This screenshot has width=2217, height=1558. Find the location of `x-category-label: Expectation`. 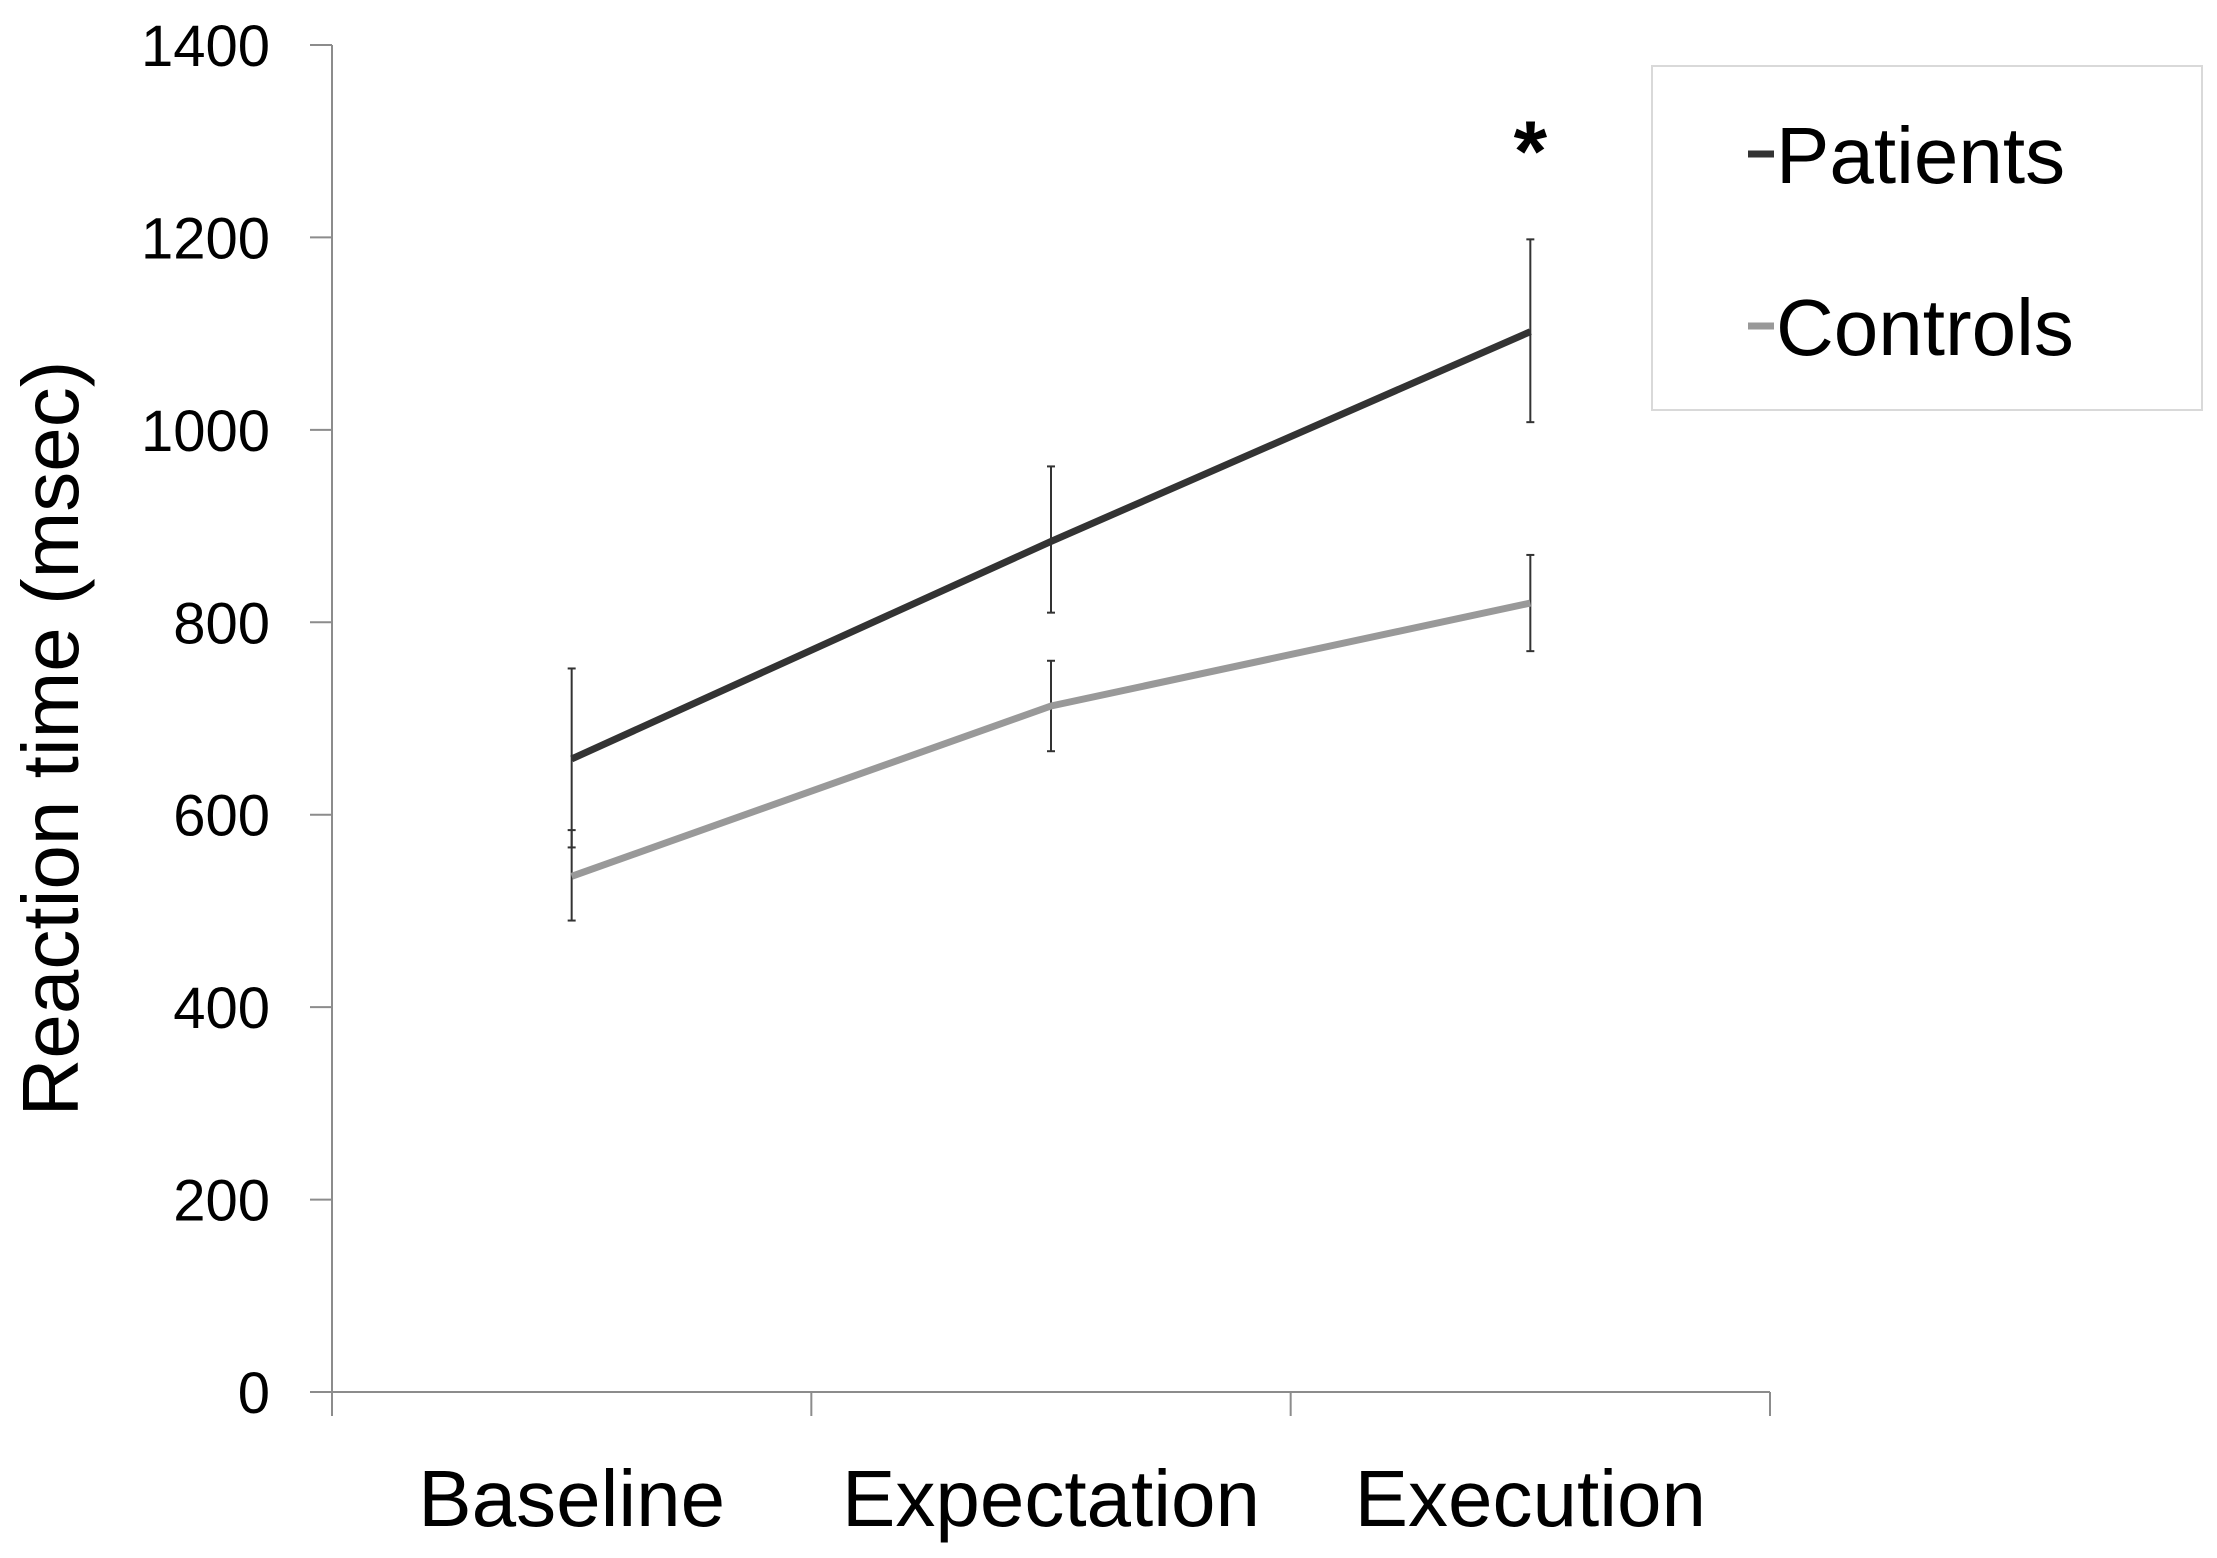

x-category-label: Expectation is located at coordinates (1051, 1498).